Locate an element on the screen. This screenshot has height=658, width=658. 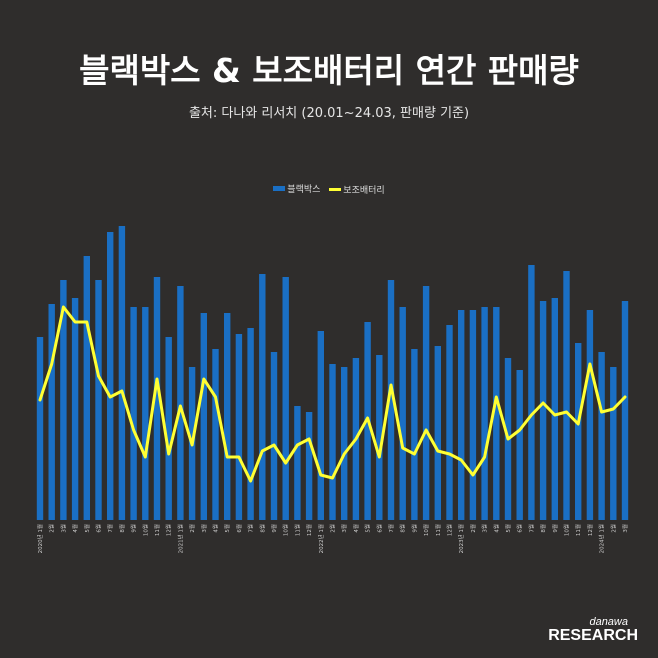
chart-title: 블랙박스 & 보조배터리 연간 판매량 is located at coordinates (329, 70).